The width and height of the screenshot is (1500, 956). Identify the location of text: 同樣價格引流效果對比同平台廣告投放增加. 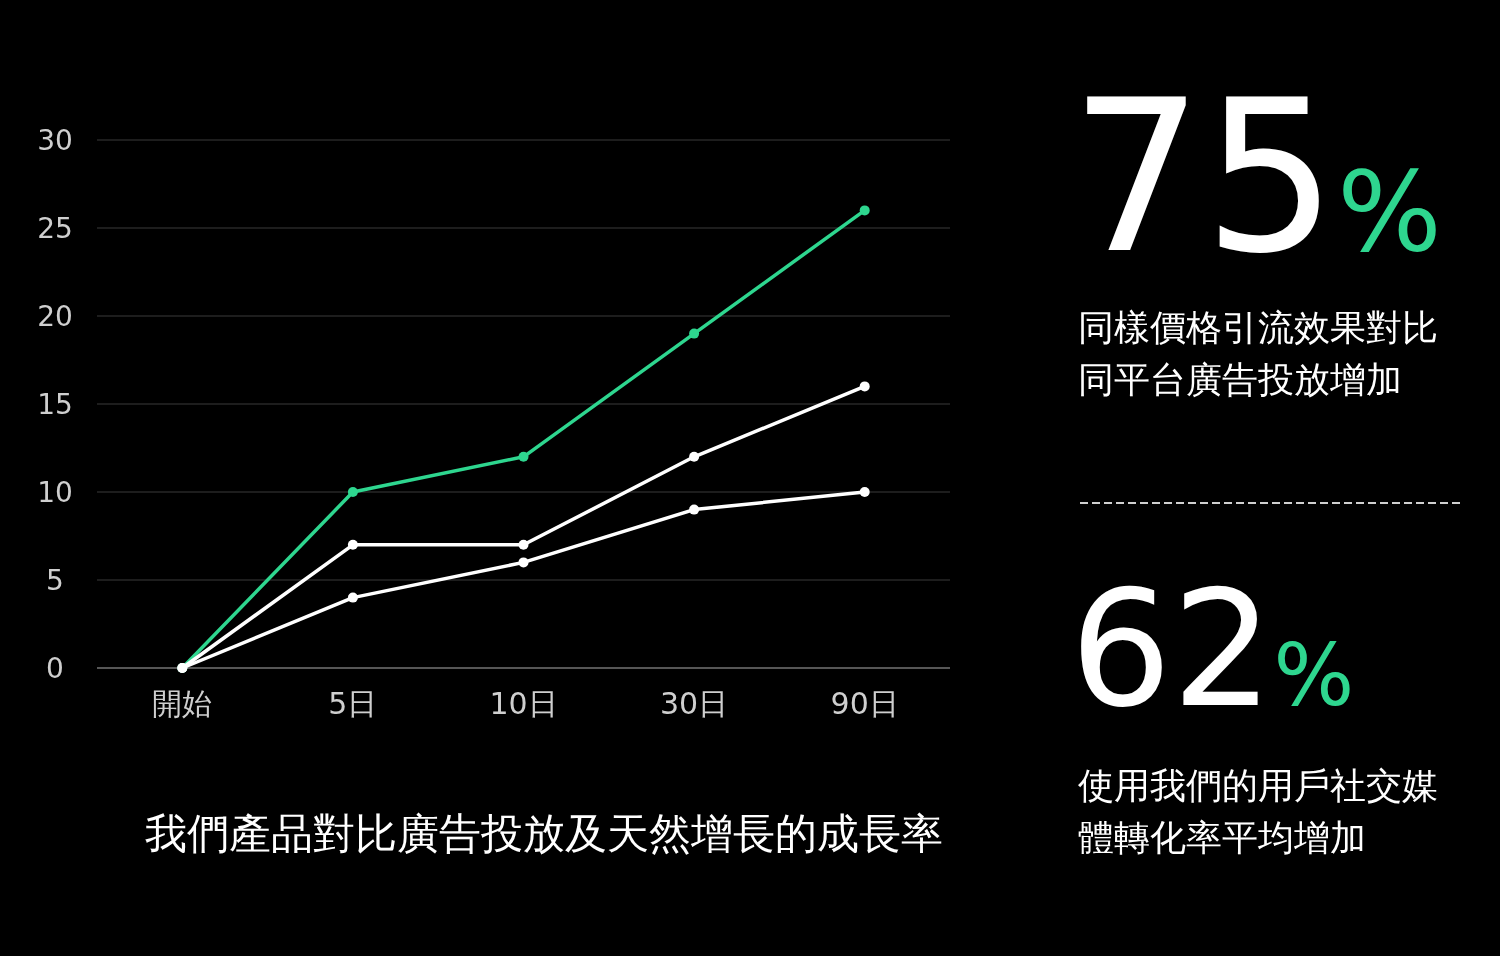
(1258, 353).